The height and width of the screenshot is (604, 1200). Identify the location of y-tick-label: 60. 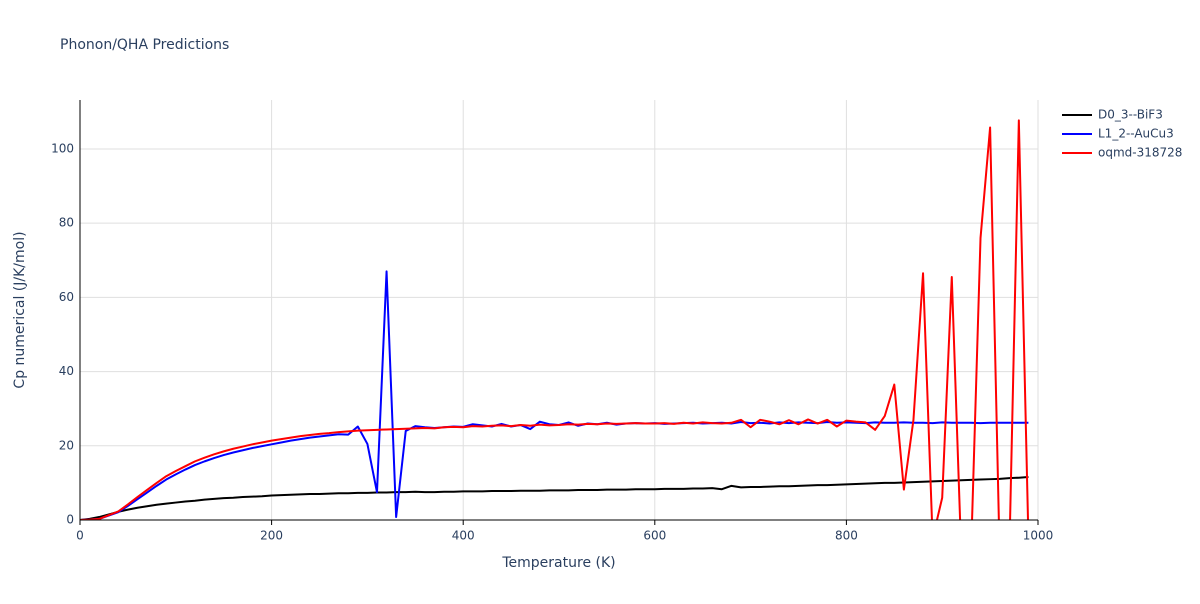
(66, 297).